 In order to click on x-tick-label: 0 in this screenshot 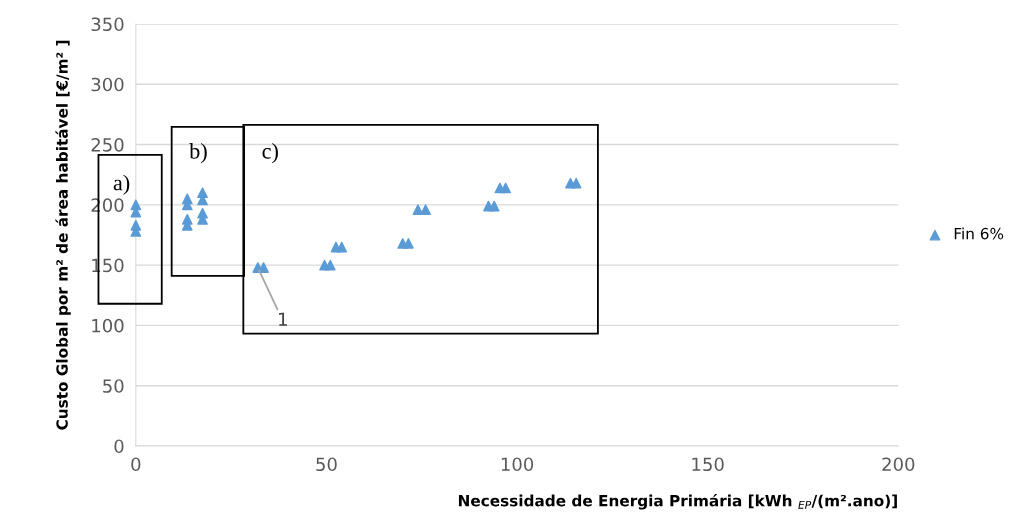, I will do `click(136, 464)`.